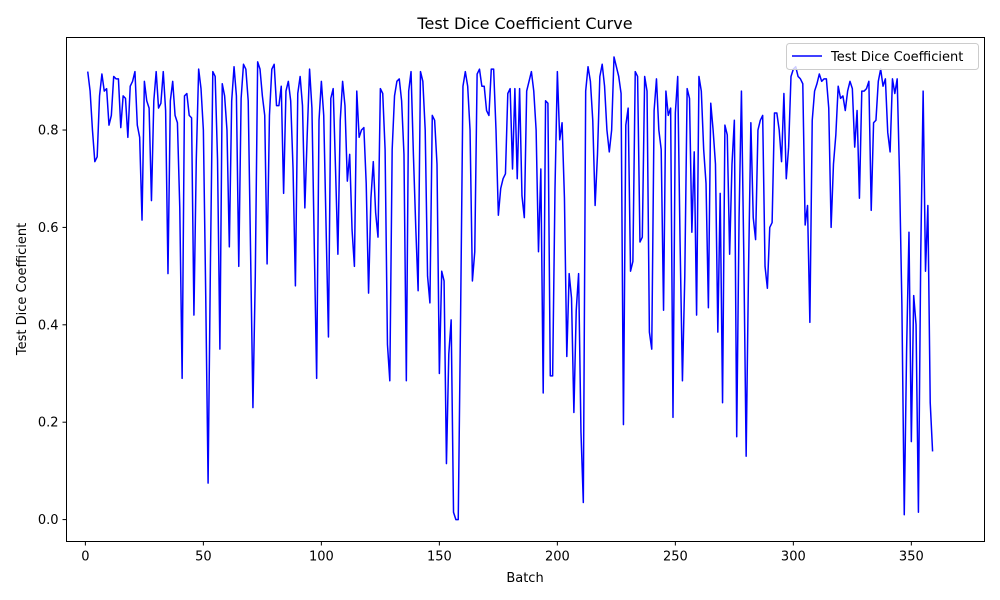 This screenshot has height=600, width=1000. Describe the element at coordinates (911, 557) in the screenshot. I see `x-tick-label: 350` at that location.